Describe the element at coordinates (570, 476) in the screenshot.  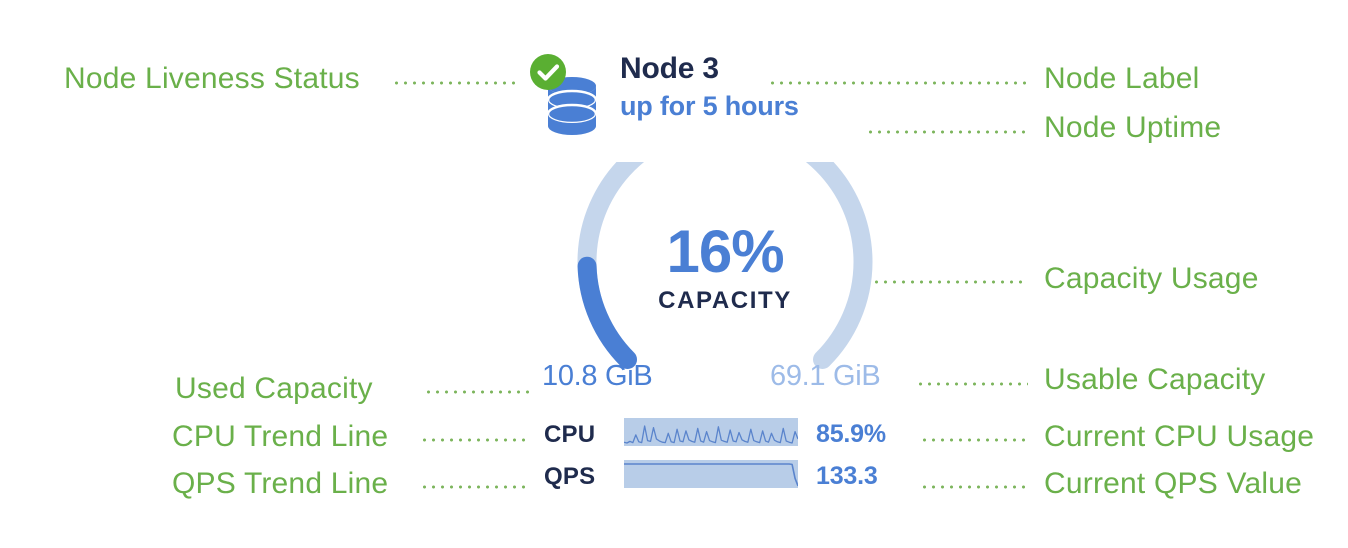
I see `metric-label-qps: QPS` at that location.